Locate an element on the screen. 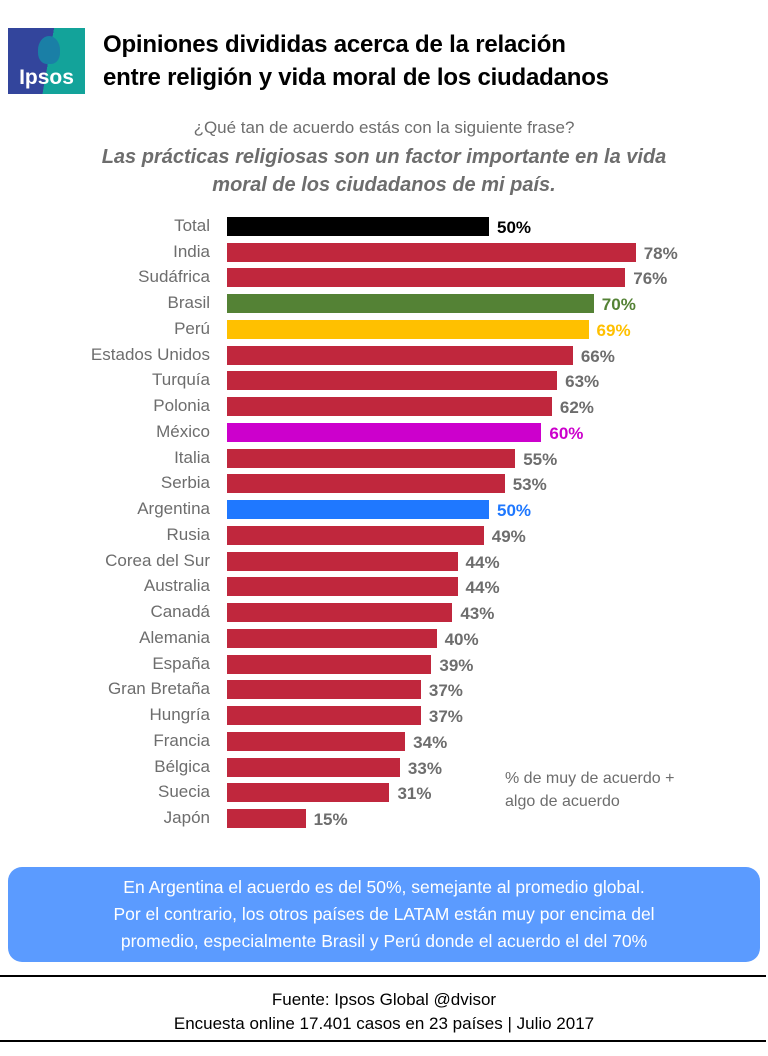 This screenshot has width=768, height=1056. note-line: % de muy de acuerdo + is located at coordinates (590, 778).